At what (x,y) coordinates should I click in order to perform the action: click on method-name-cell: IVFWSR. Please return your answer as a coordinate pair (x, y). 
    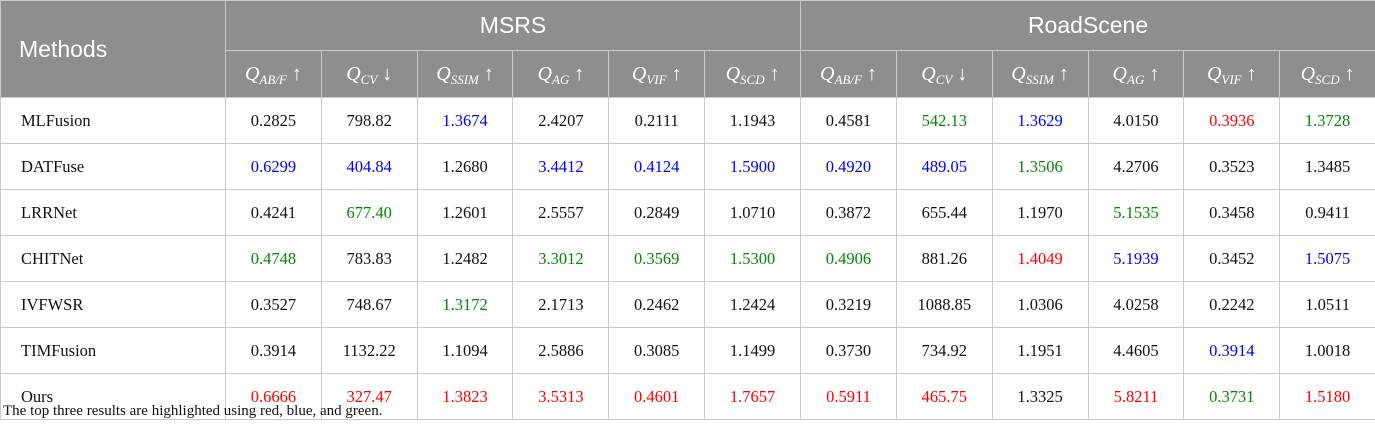
    Looking at the image, I should click on (113, 304).